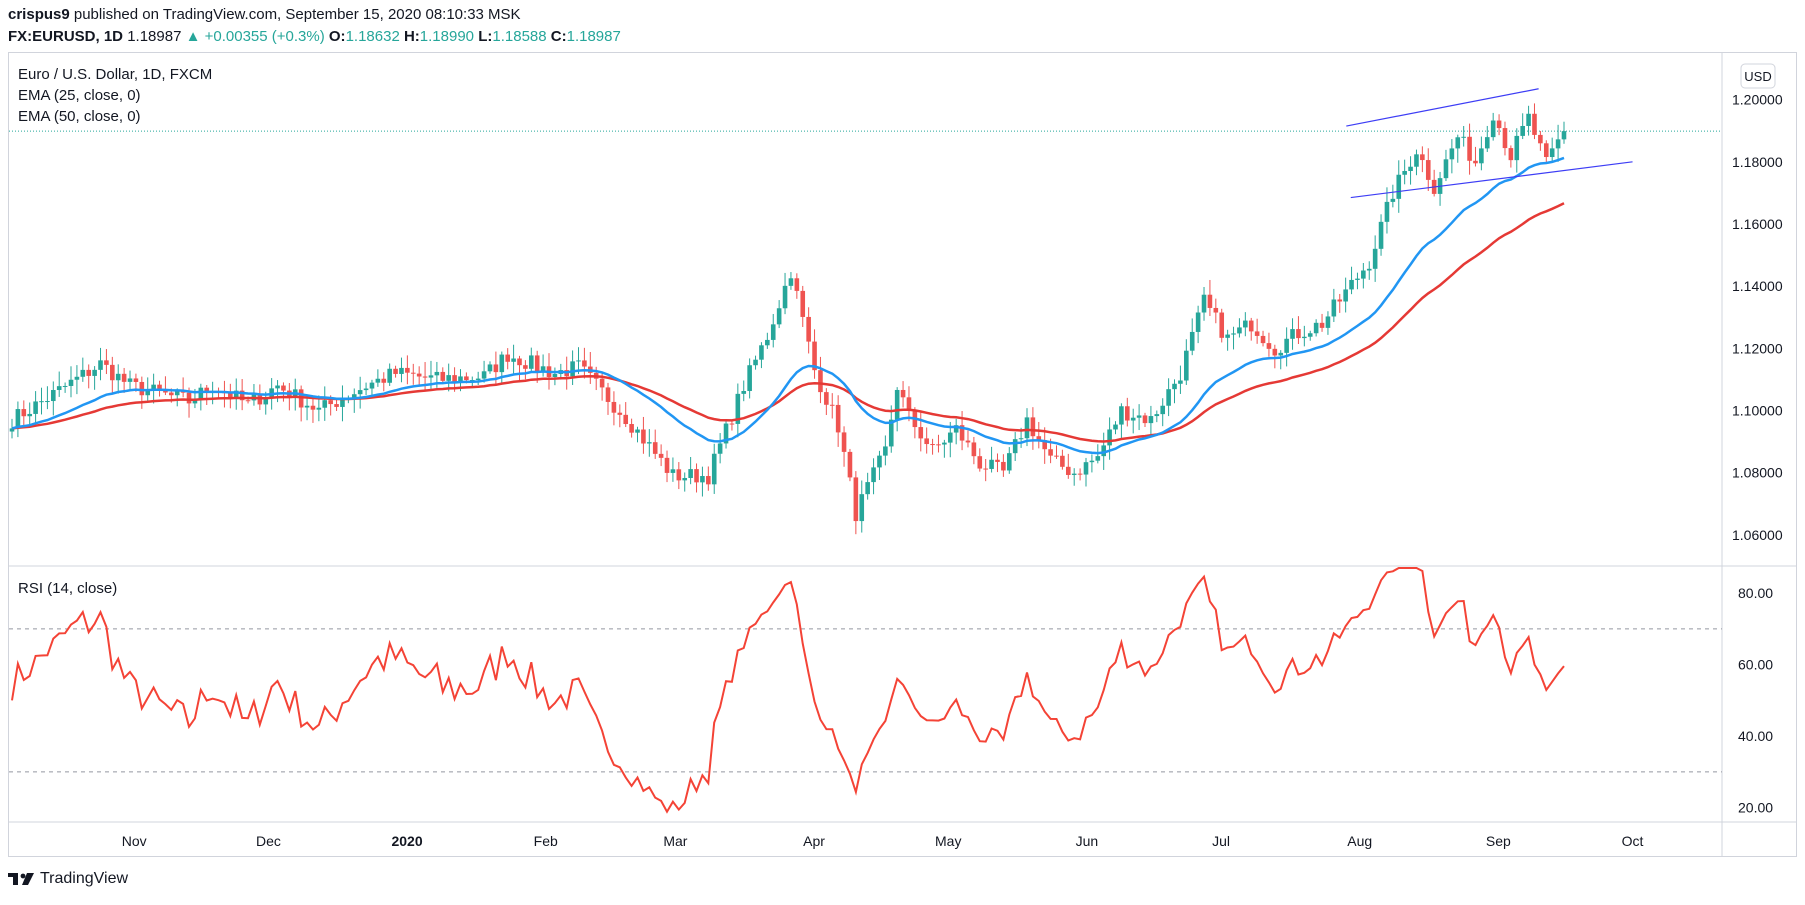  I want to click on time-tick-label: Sep, so click(1498, 841).